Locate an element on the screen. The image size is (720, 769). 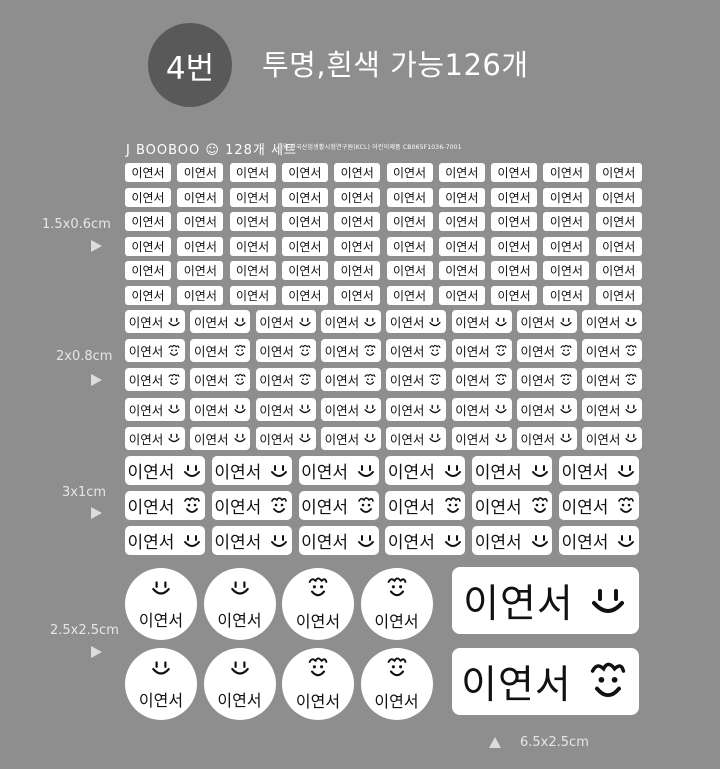
size-label-large: 3x1cm is located at coordinates (84, 492).